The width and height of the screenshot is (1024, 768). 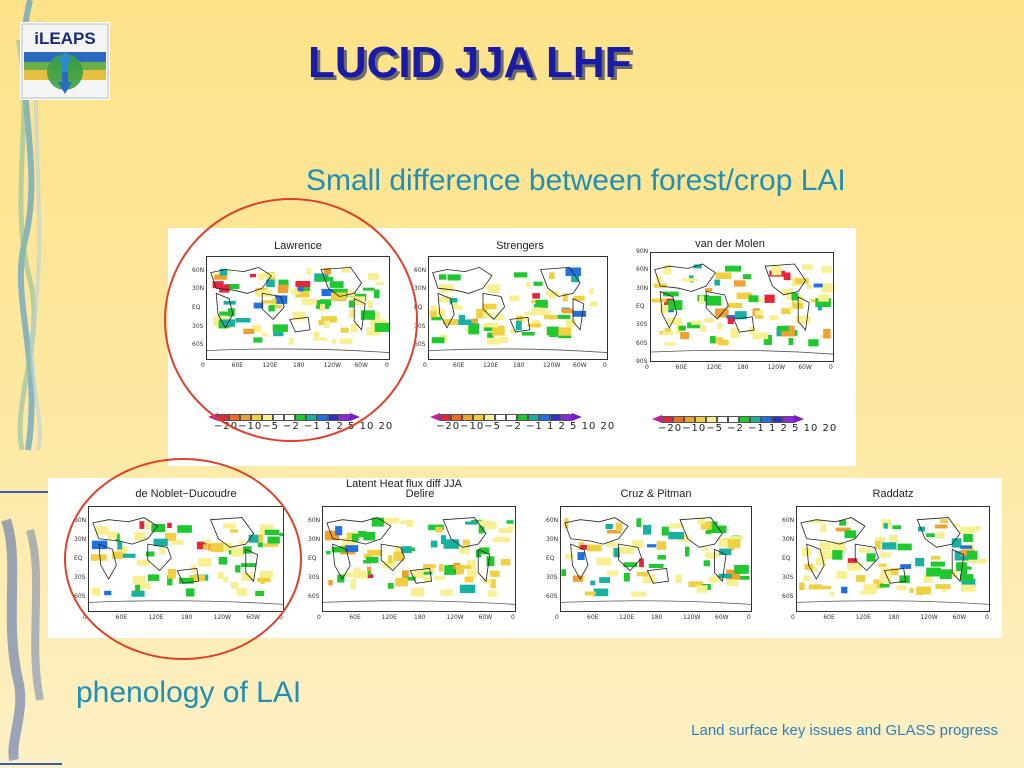 I want to click on antarctic-outline, so click(x=742, y=352).